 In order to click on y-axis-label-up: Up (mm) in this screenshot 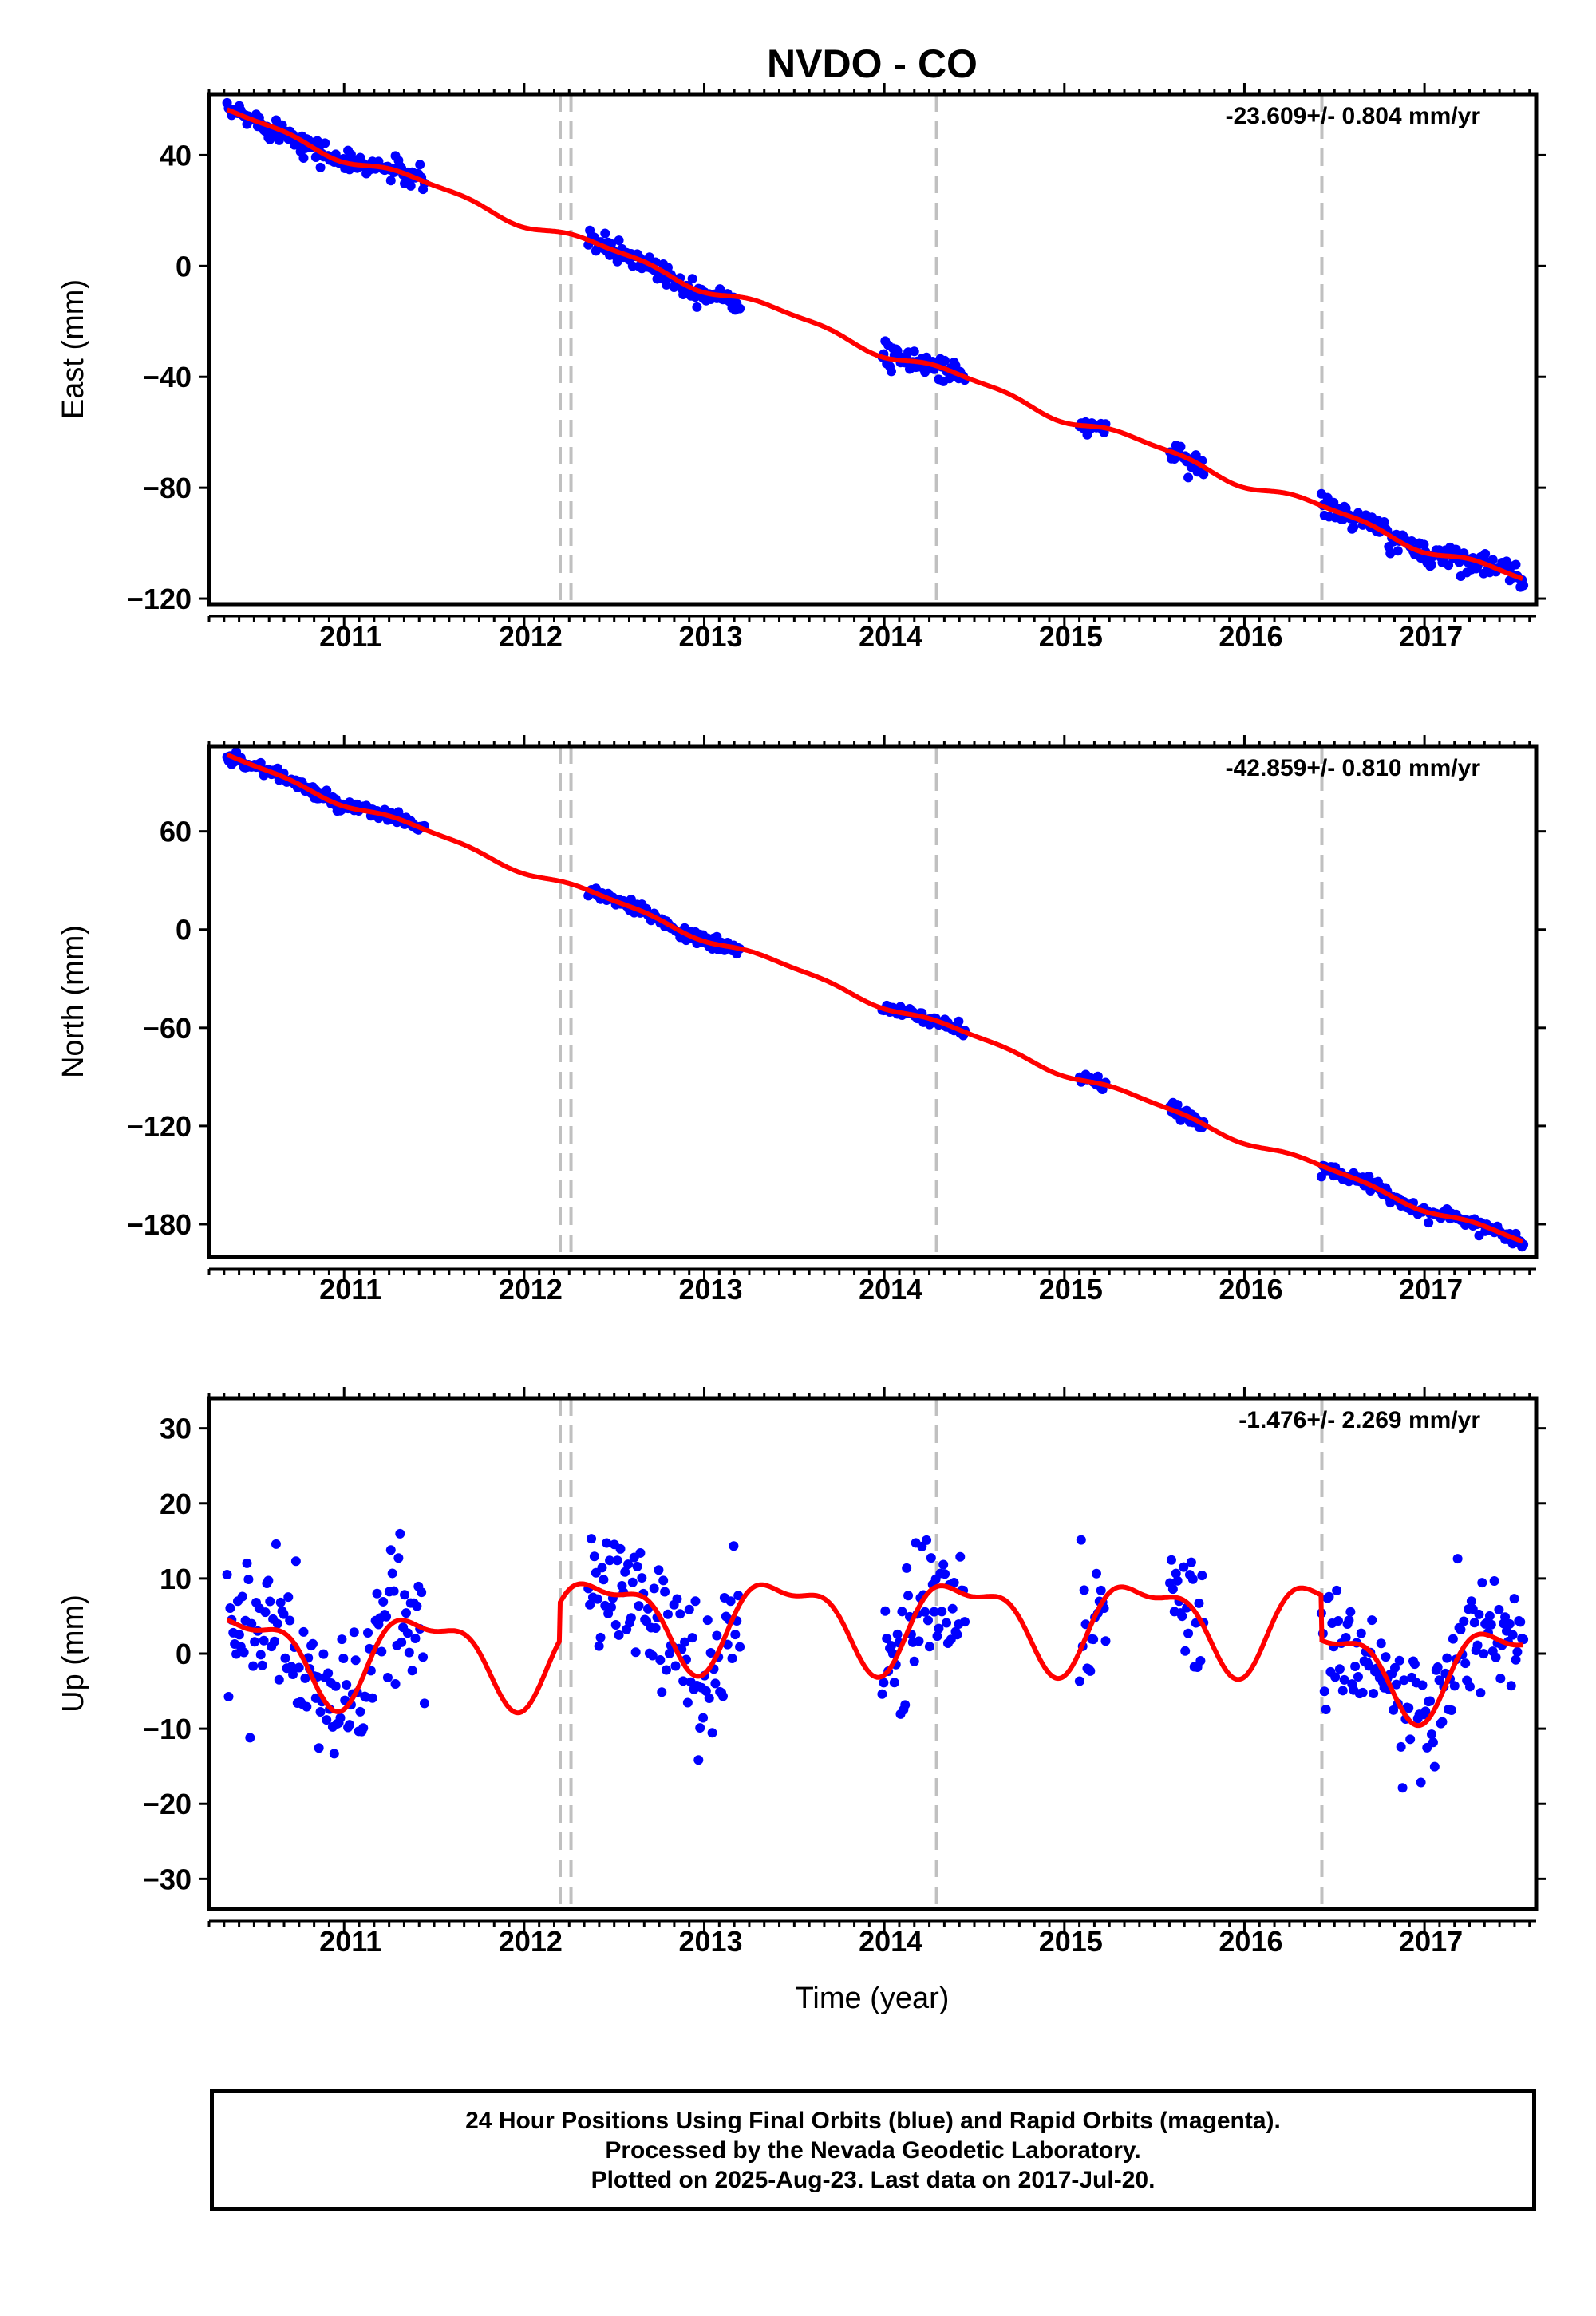, I will do `click(73, 1654)`.